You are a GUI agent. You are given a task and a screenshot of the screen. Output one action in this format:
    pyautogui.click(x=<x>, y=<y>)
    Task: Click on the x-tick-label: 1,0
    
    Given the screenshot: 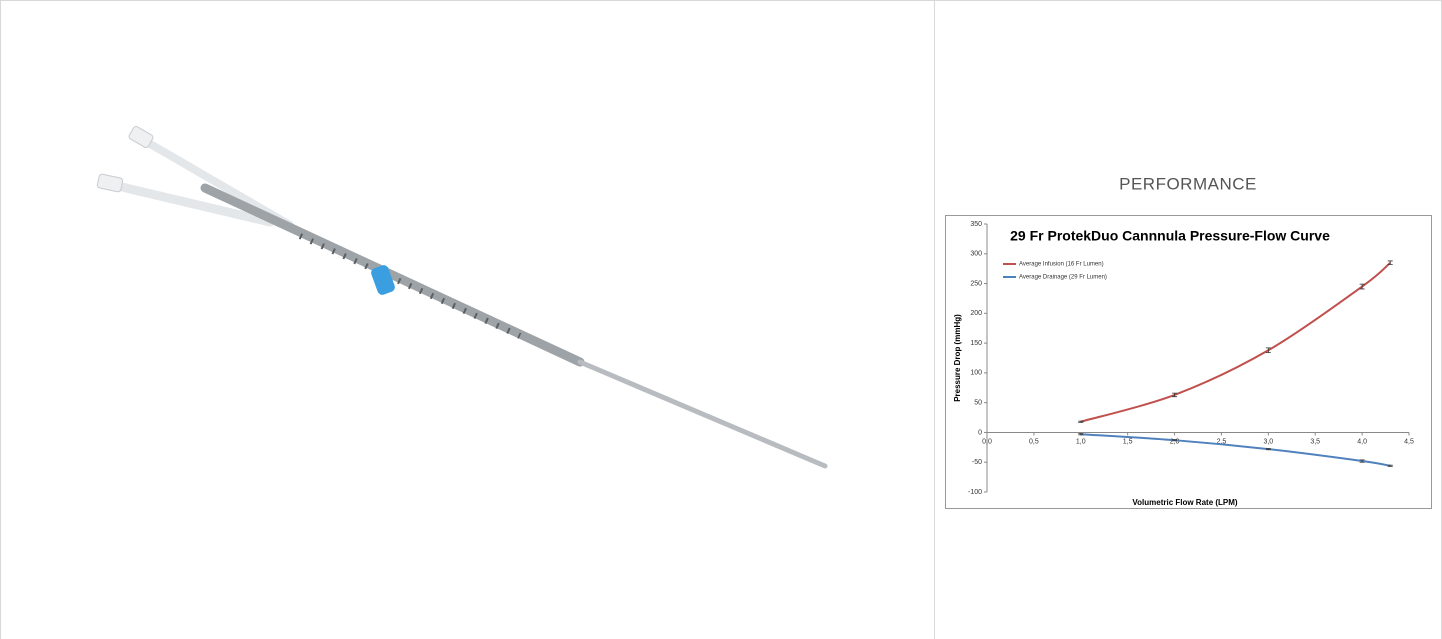 What is the action you would take?
    pyautogui.click(x=1081, y=441)
    